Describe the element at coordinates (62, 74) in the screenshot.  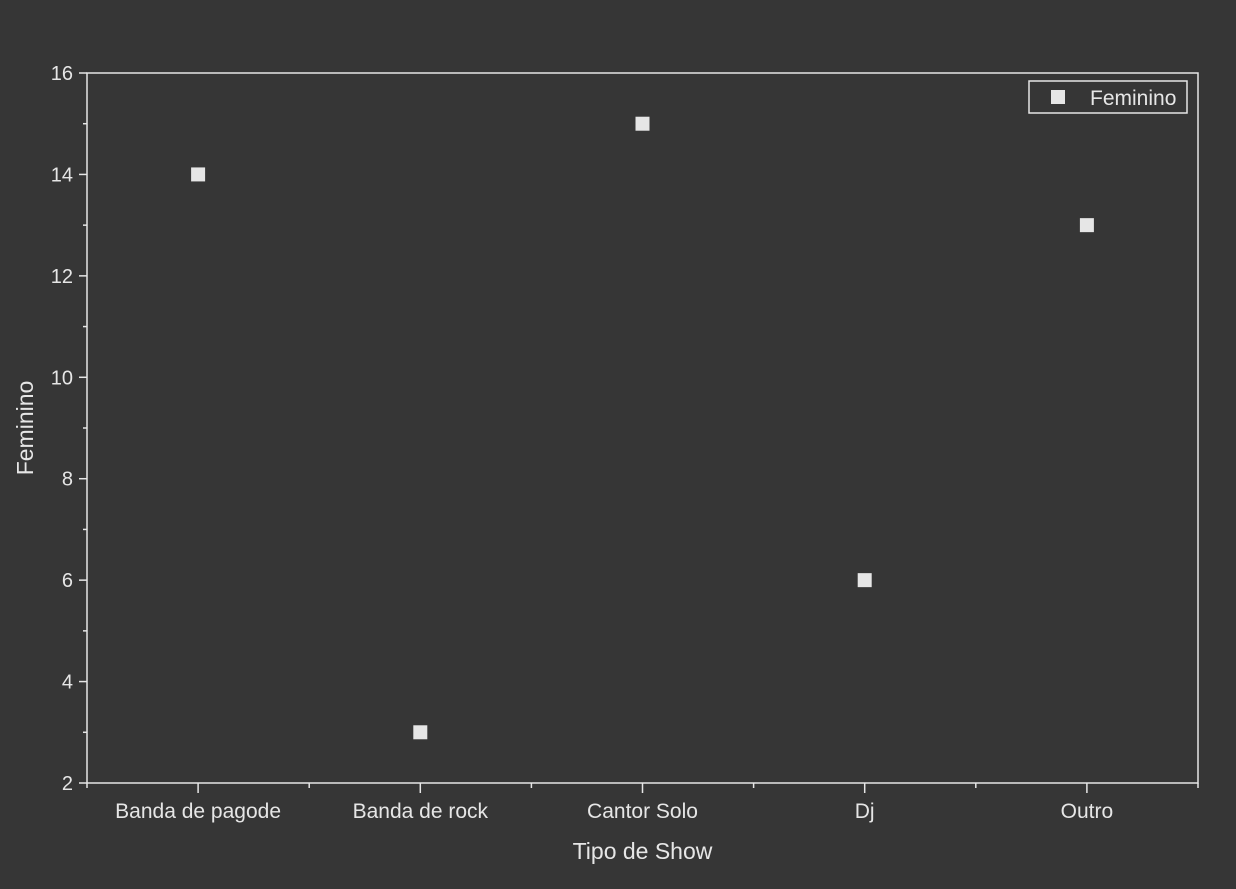
I see `y-tick-label: 16` at that location.